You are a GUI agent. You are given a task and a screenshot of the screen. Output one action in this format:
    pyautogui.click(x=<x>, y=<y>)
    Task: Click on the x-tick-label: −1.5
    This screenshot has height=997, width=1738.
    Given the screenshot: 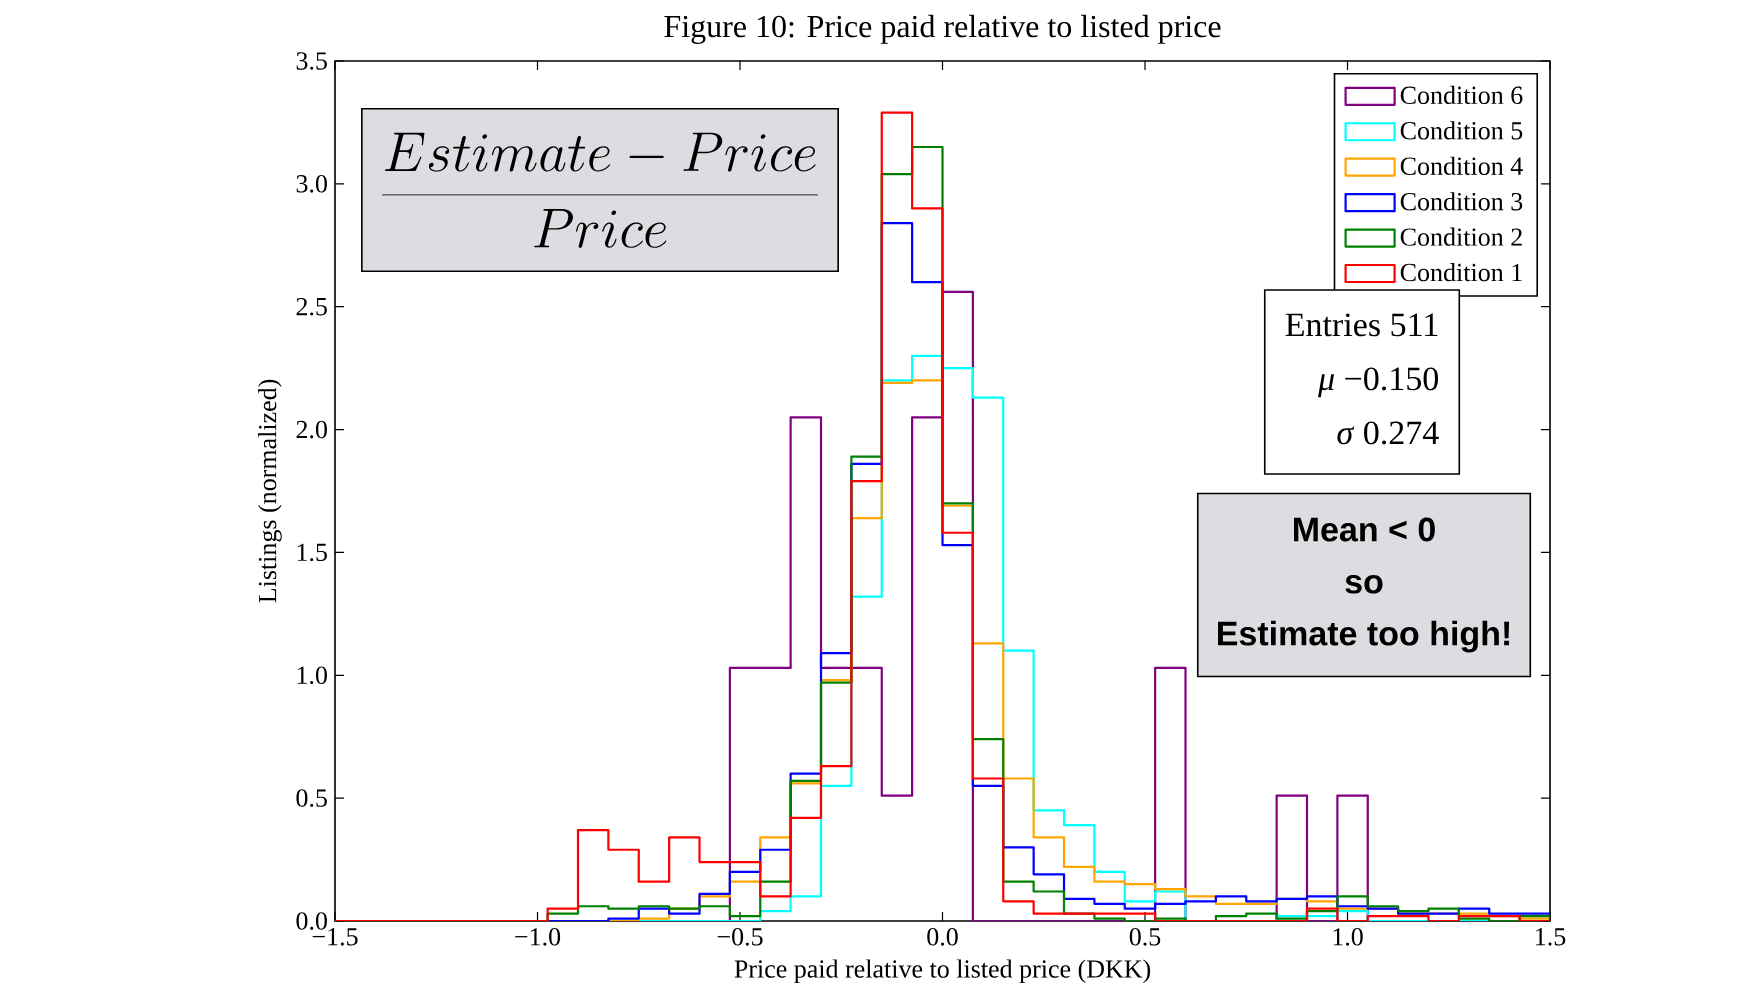 What is the action you would take?
    pyautogui.click(x=335, y=937)
    